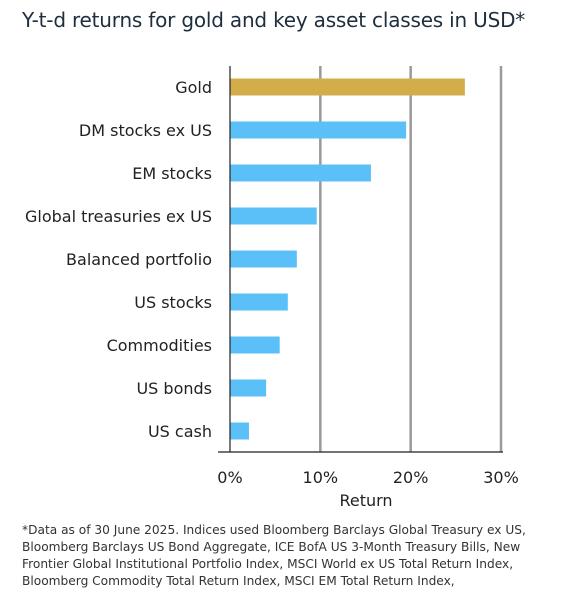  What do you see at coordinates (193, 87) in the screenshot?
I see `category-label-gold: Gold` at bounding box center [193, 87].